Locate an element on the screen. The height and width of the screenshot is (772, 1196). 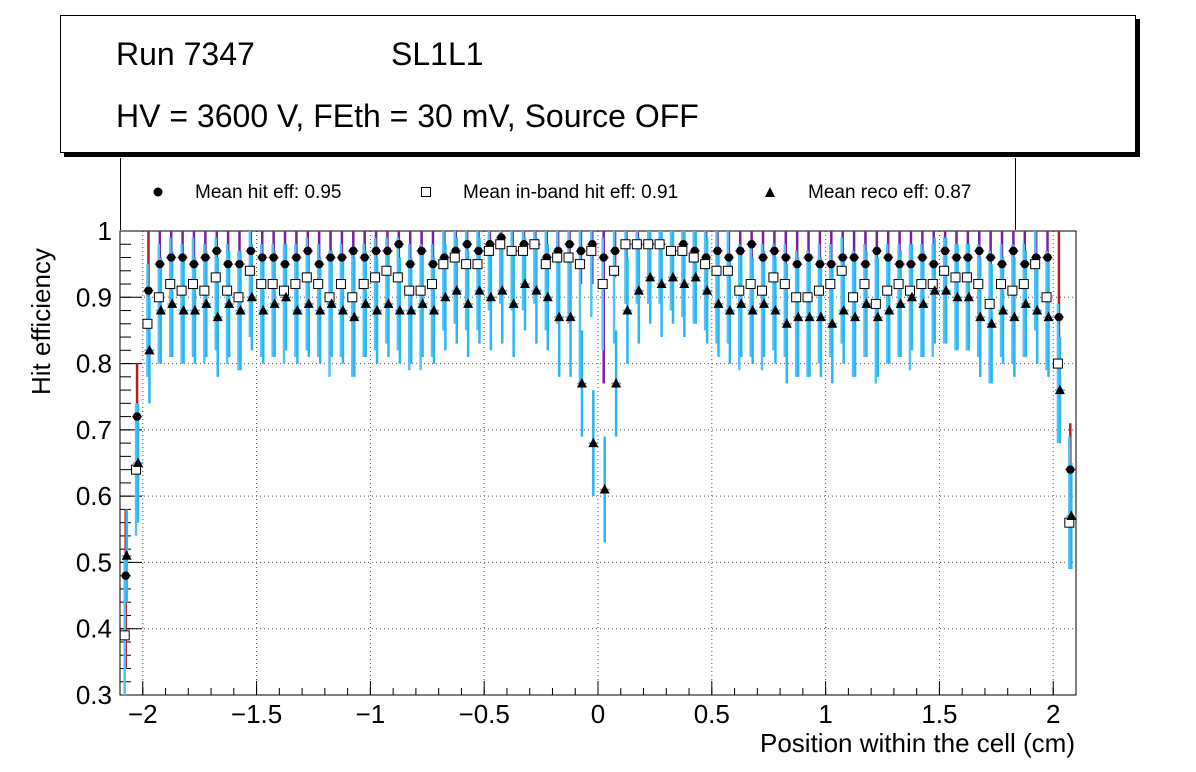
x-axis-title: Position within the cell (cm) is located at coordinates (917, 743).